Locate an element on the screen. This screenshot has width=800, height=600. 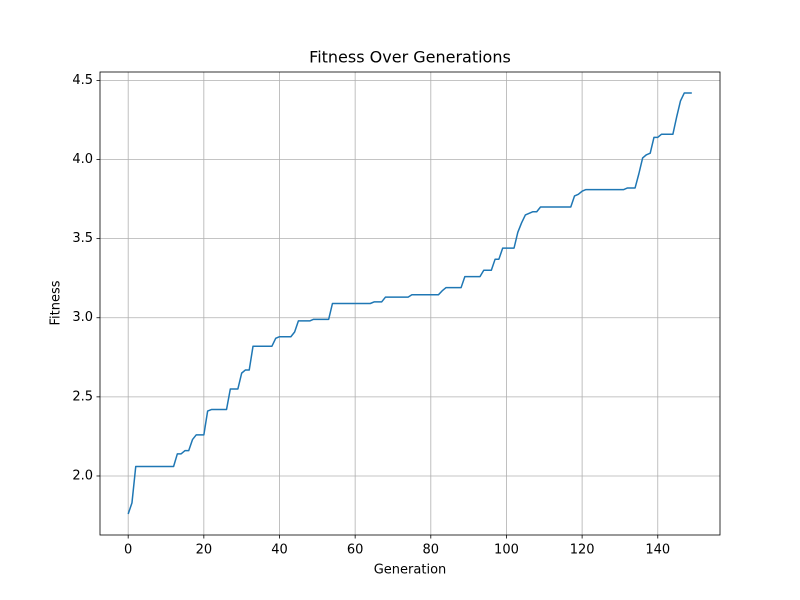
y-tick-label: 2.5 is located at coordinates (82, 396).